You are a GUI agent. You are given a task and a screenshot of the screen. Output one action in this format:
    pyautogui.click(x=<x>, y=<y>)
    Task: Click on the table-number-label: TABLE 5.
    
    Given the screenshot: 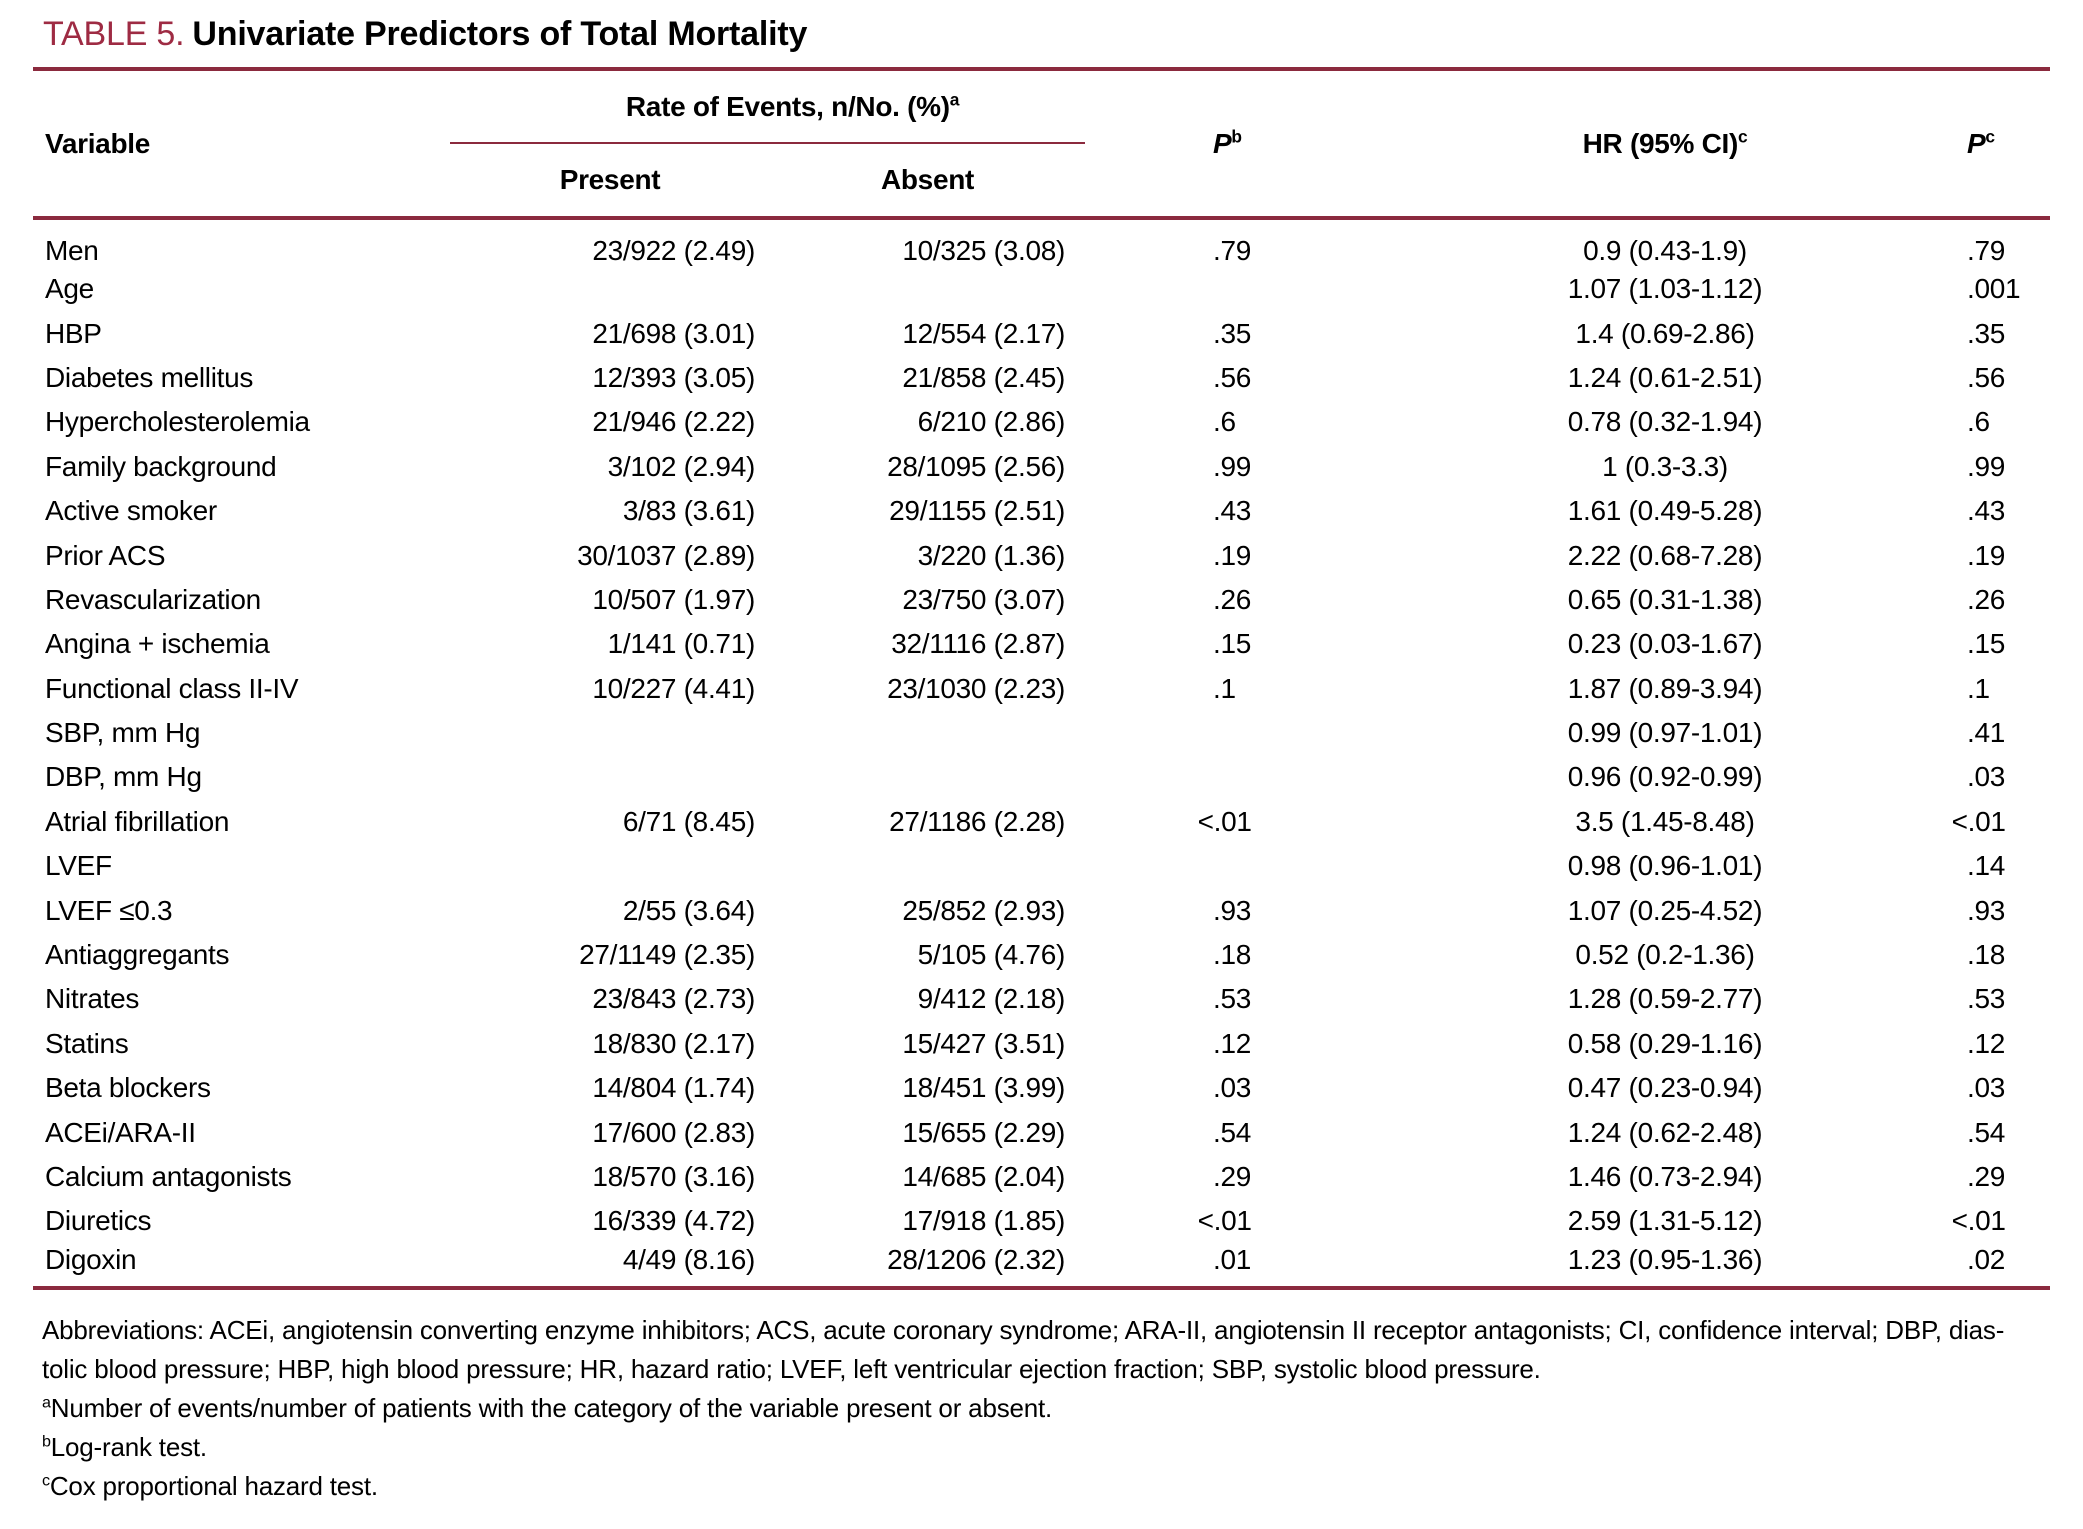 What is the action you would take?
    pyautogui.click(x=114, y=34)
    